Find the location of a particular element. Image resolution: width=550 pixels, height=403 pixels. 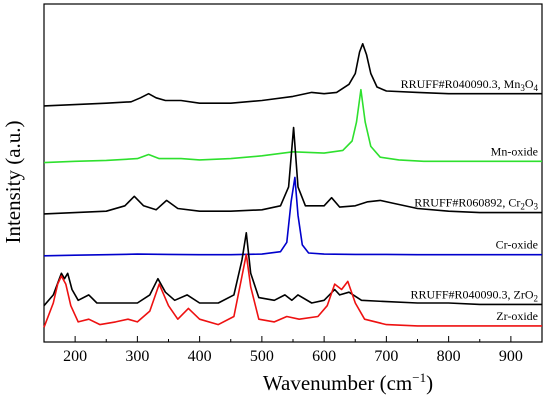

series-label-4: RRUFF#R040090.3, ZrO2 is located at coordinates (474, 295).